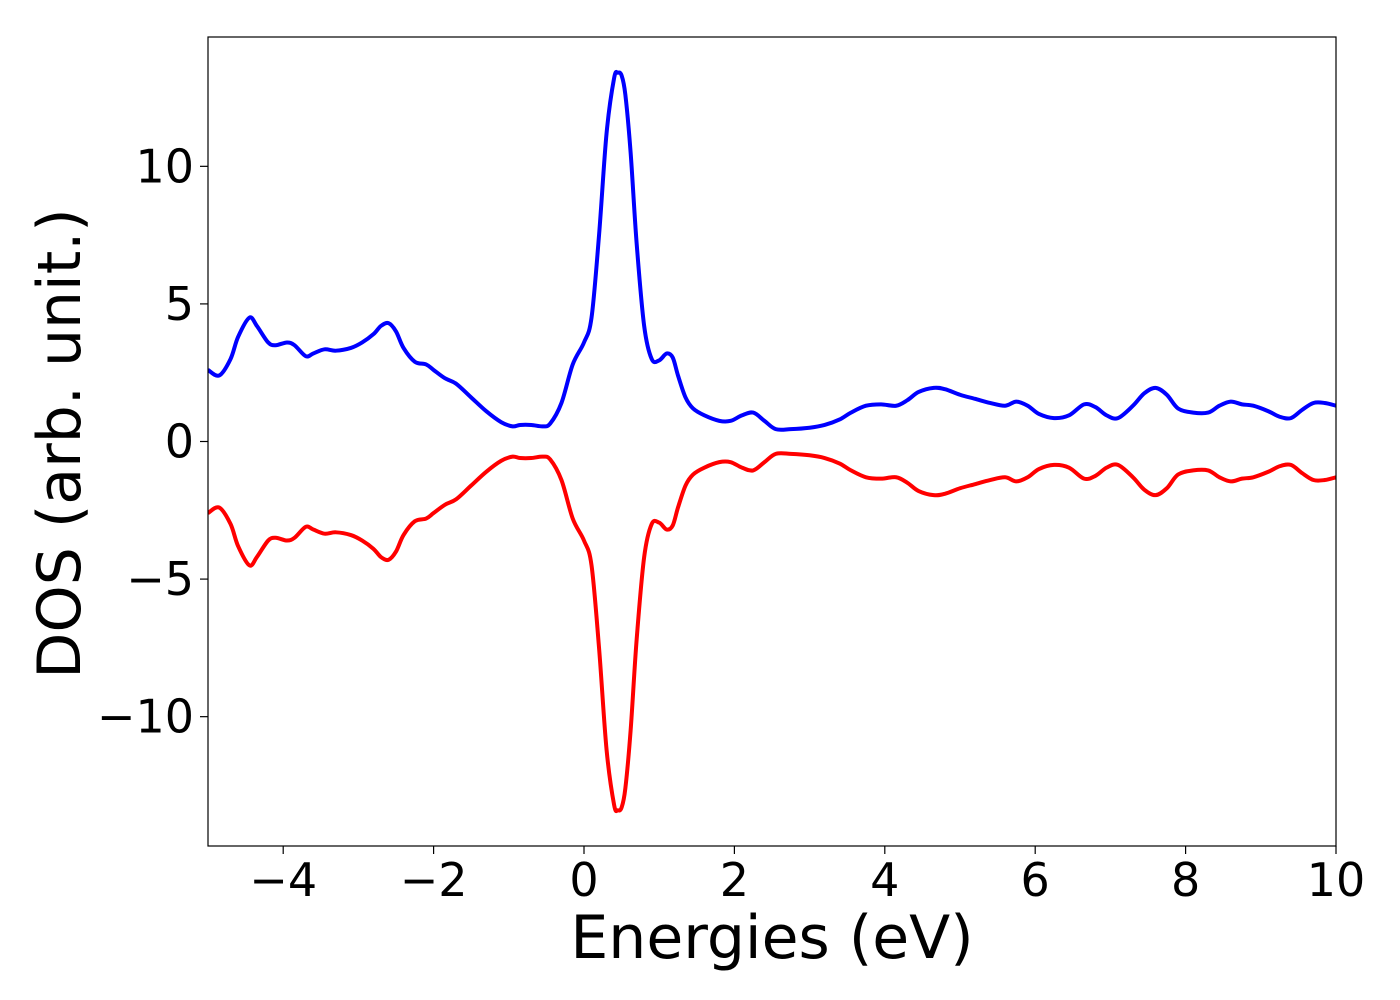 This screenshot has height=1000, width=1400. I want to click on y-tick-label: 0, so click(179, 442).